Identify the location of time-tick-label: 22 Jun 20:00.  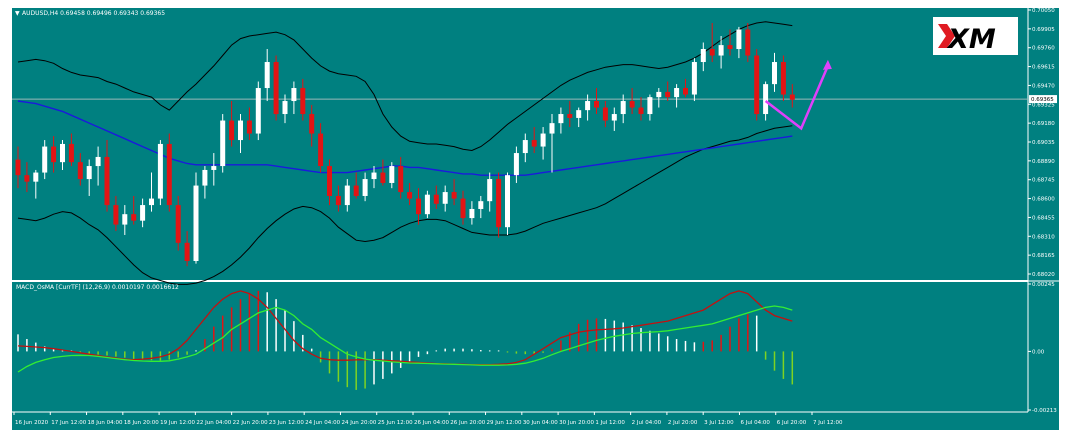
(250, 423).